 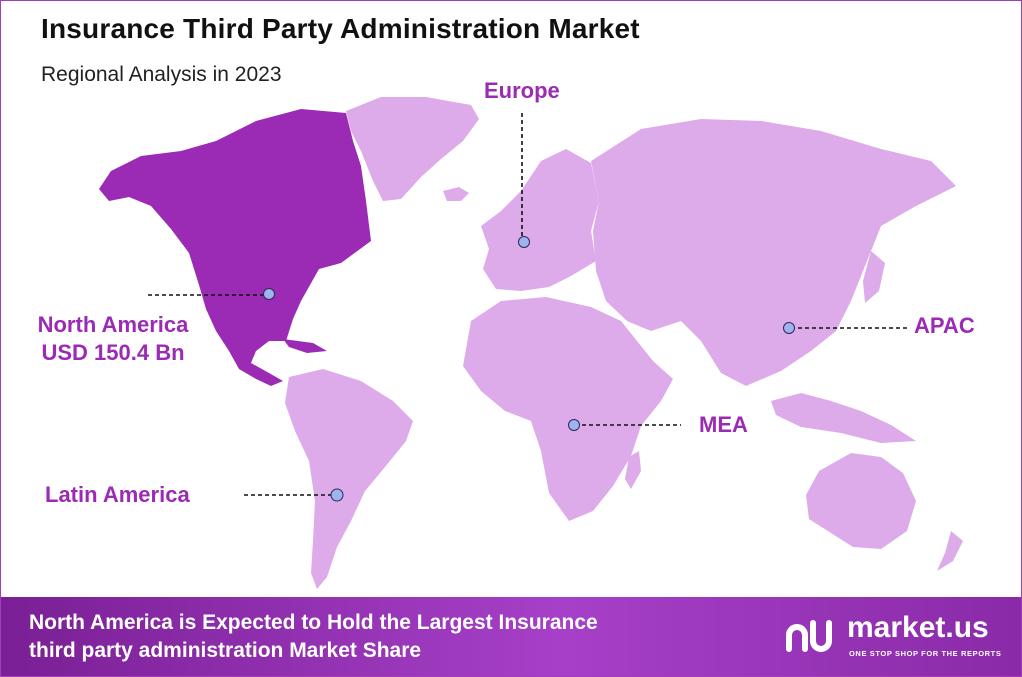 I want to click on apac-label: APAC, so click(x=944, y=325).